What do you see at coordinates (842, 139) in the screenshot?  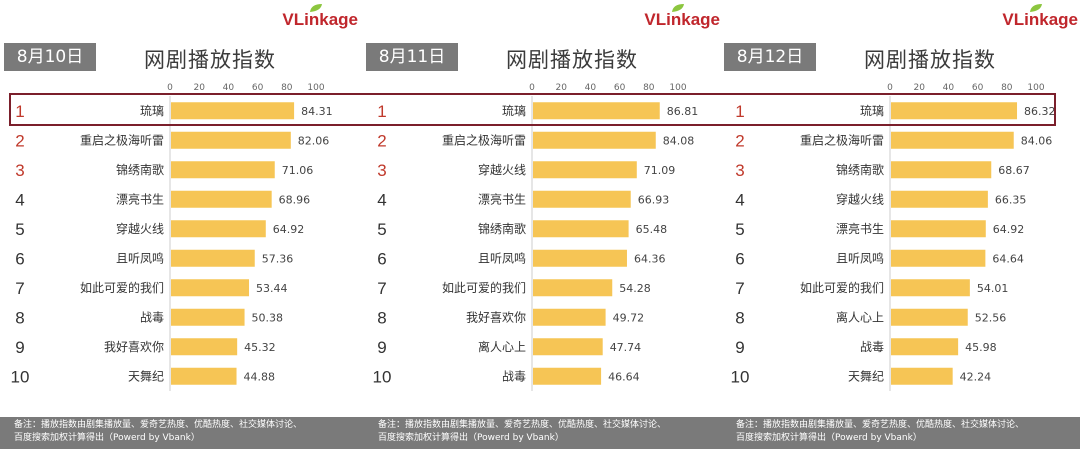 I see `category-label: 重启之极海听雷` at bounding box center [842, 139].